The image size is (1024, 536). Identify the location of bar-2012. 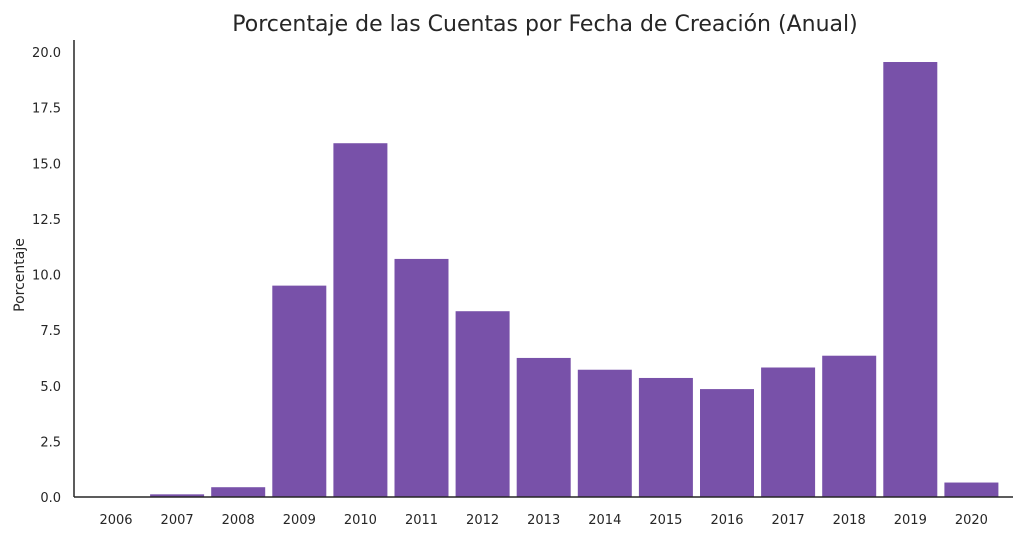
(482, 404).